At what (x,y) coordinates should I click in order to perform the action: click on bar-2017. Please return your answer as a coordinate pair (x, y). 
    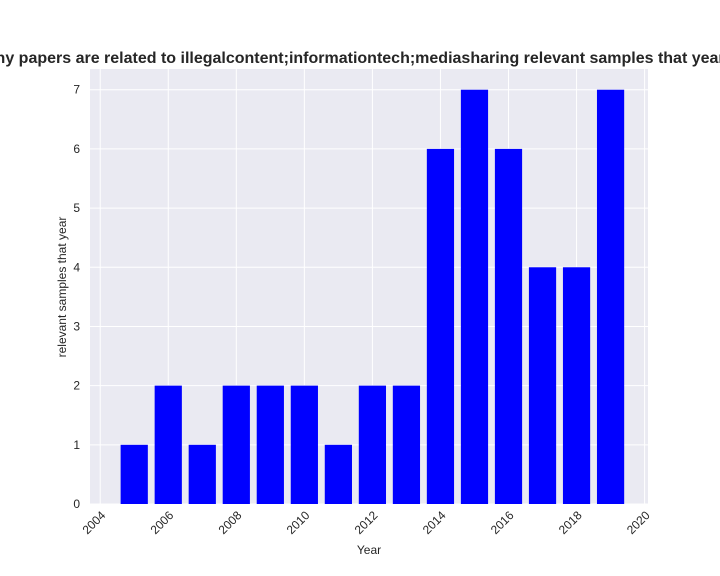
    Looking at the image, I should click on (542, 385).